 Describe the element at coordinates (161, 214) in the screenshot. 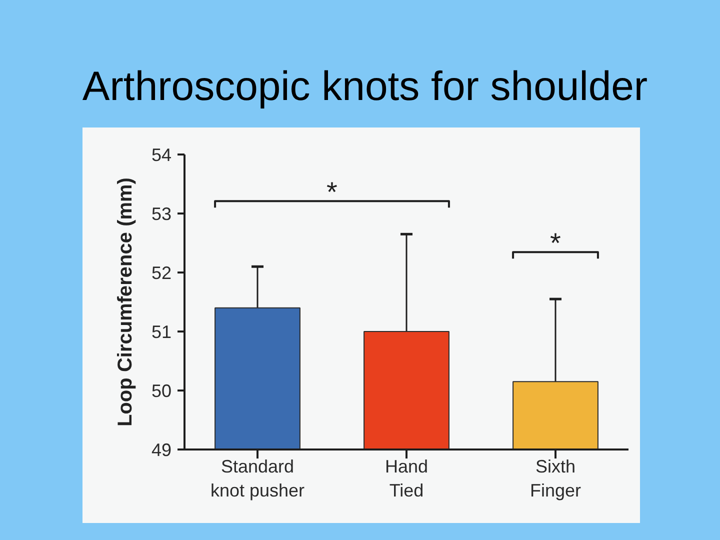

I see `y-tick-label: 53` at that location.